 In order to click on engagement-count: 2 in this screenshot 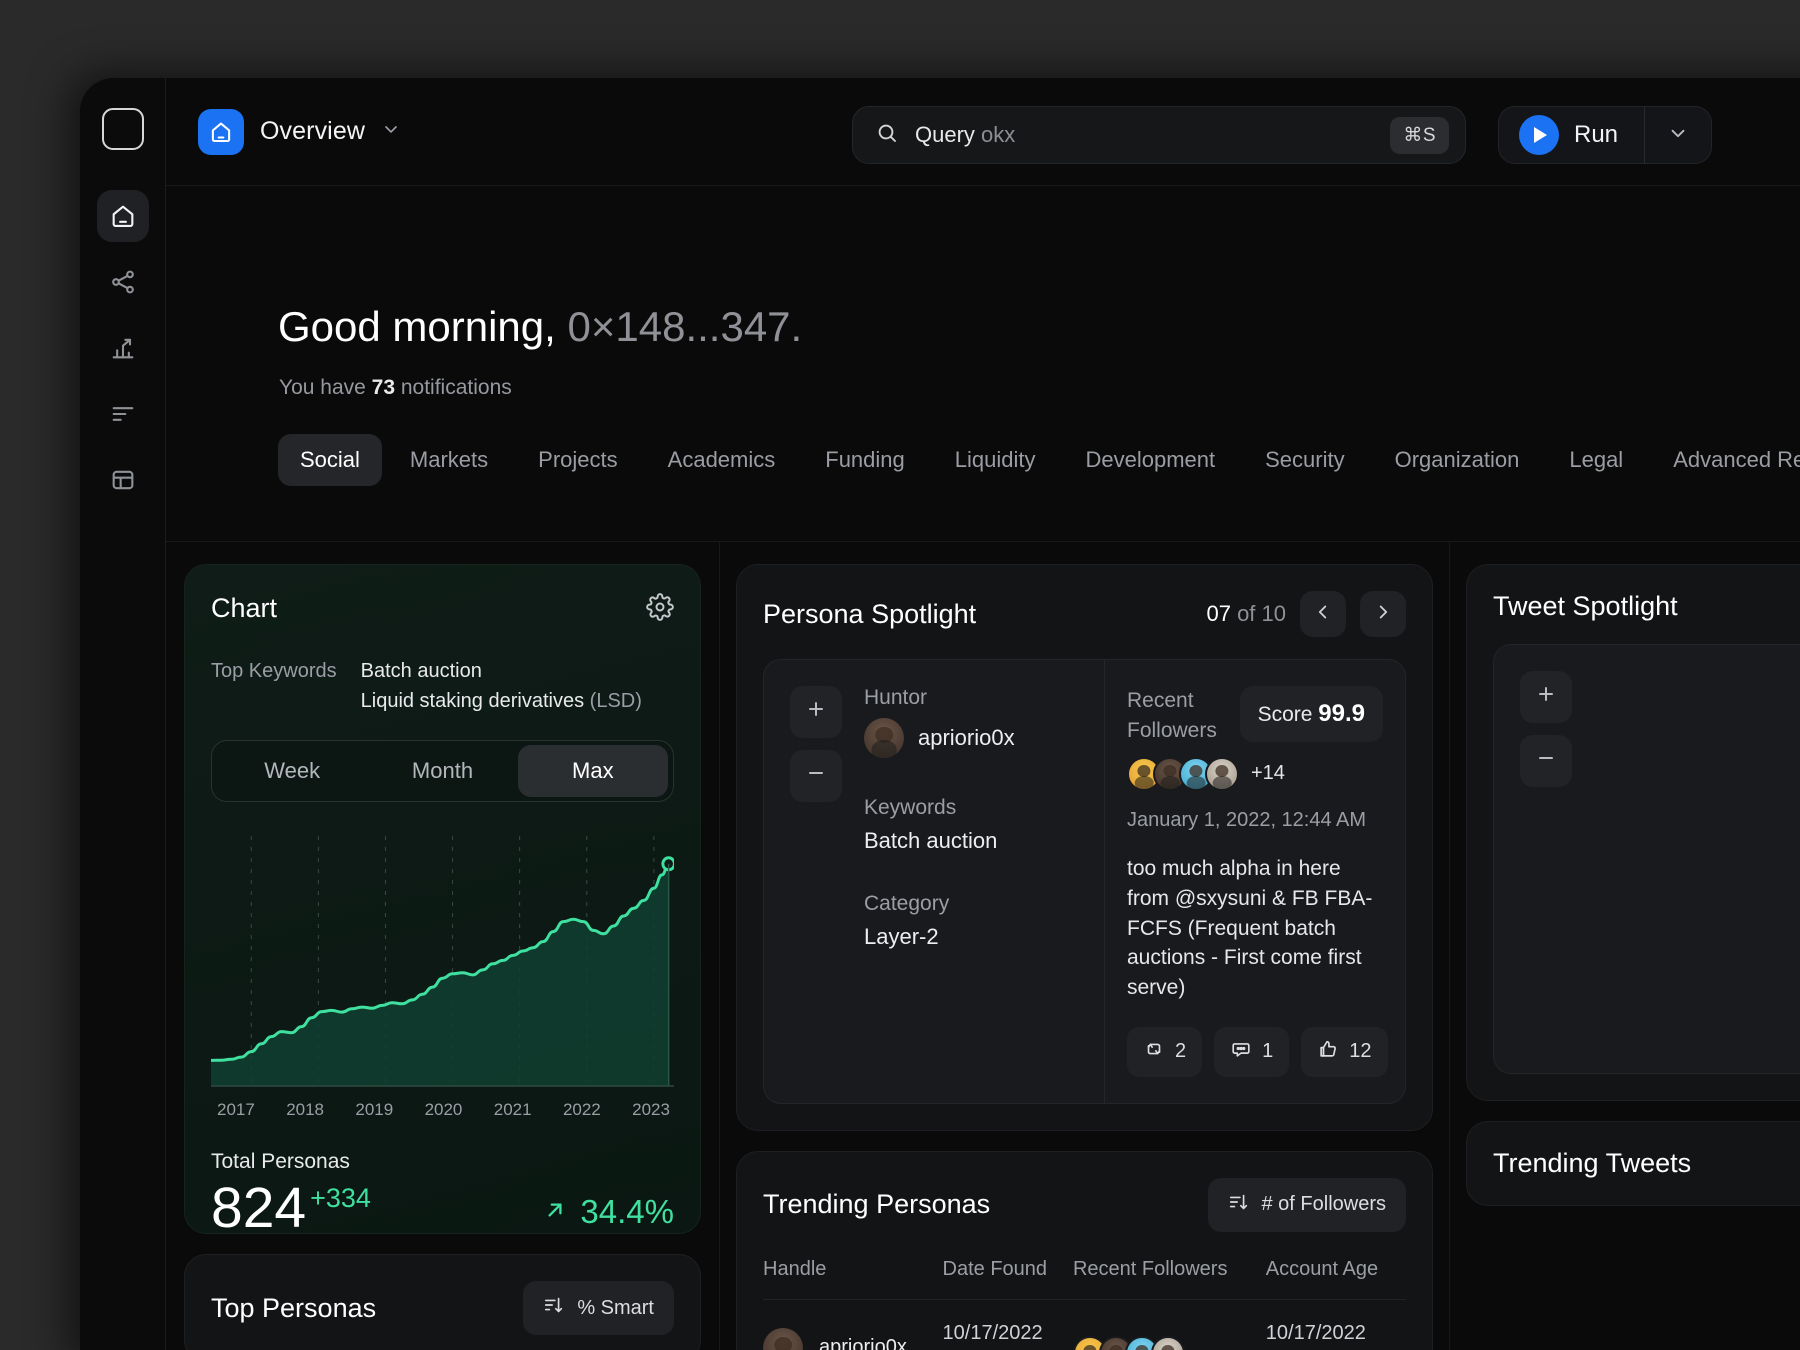, I will do `click(1181, 1051)`.